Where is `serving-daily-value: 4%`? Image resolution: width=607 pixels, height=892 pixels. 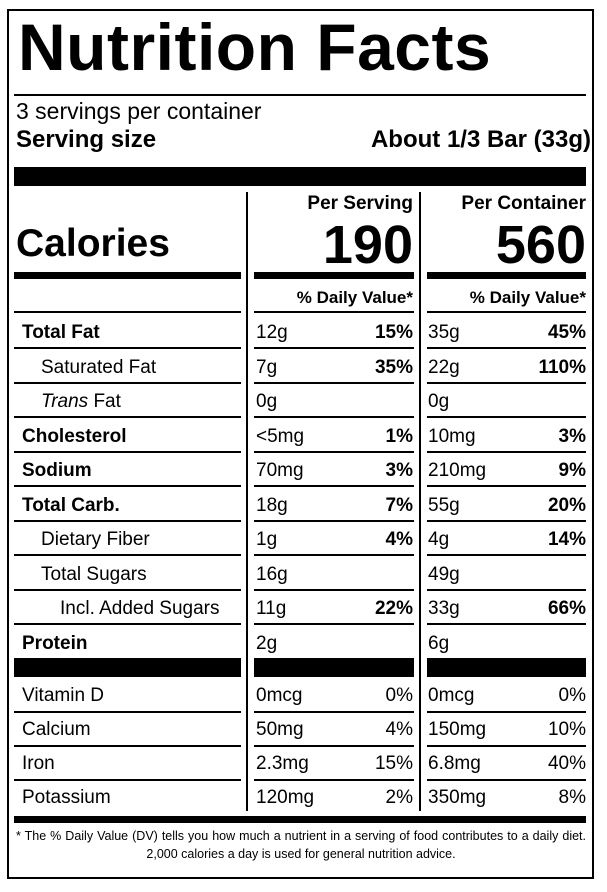 serving-daily-value: 4% is located at coordinates (399, 539).